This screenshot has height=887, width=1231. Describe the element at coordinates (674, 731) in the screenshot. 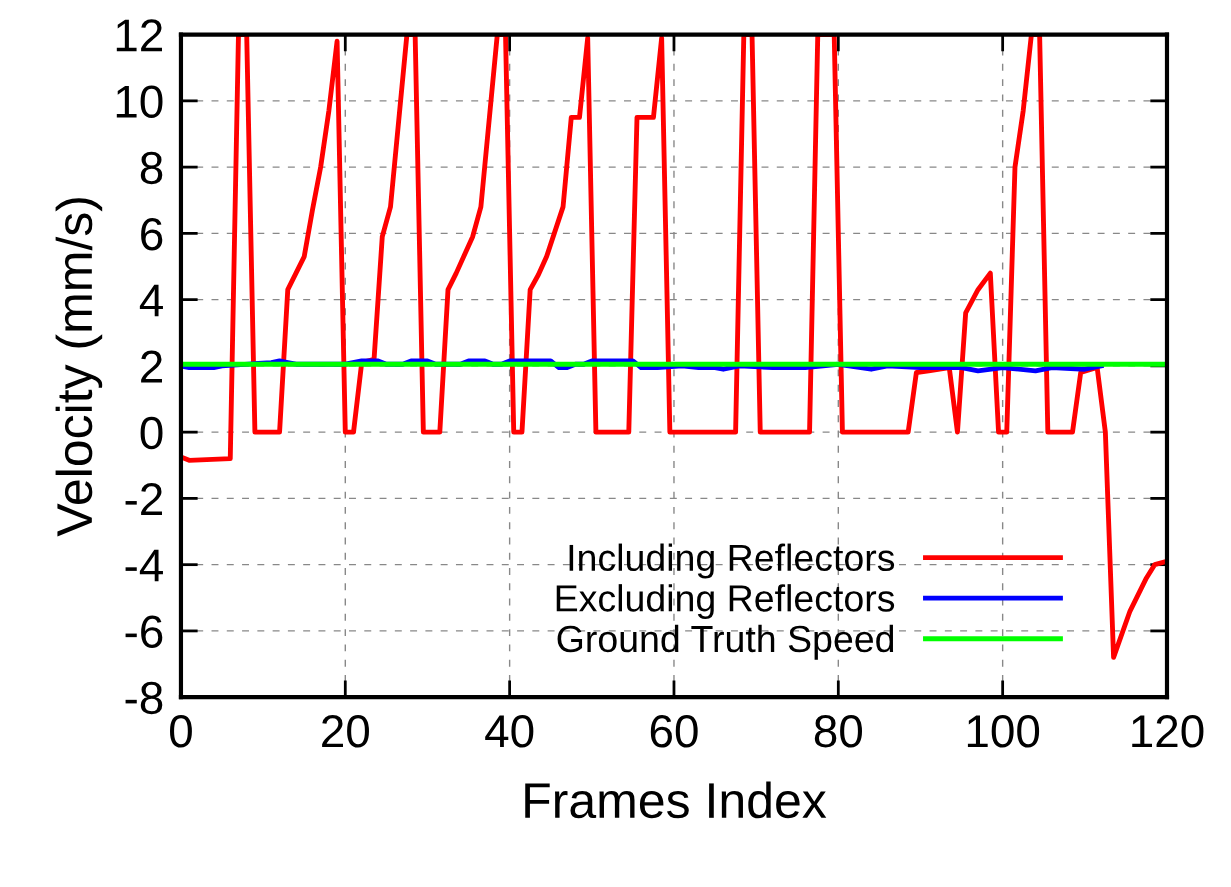

I see `x-tick-label: 60` at that location.